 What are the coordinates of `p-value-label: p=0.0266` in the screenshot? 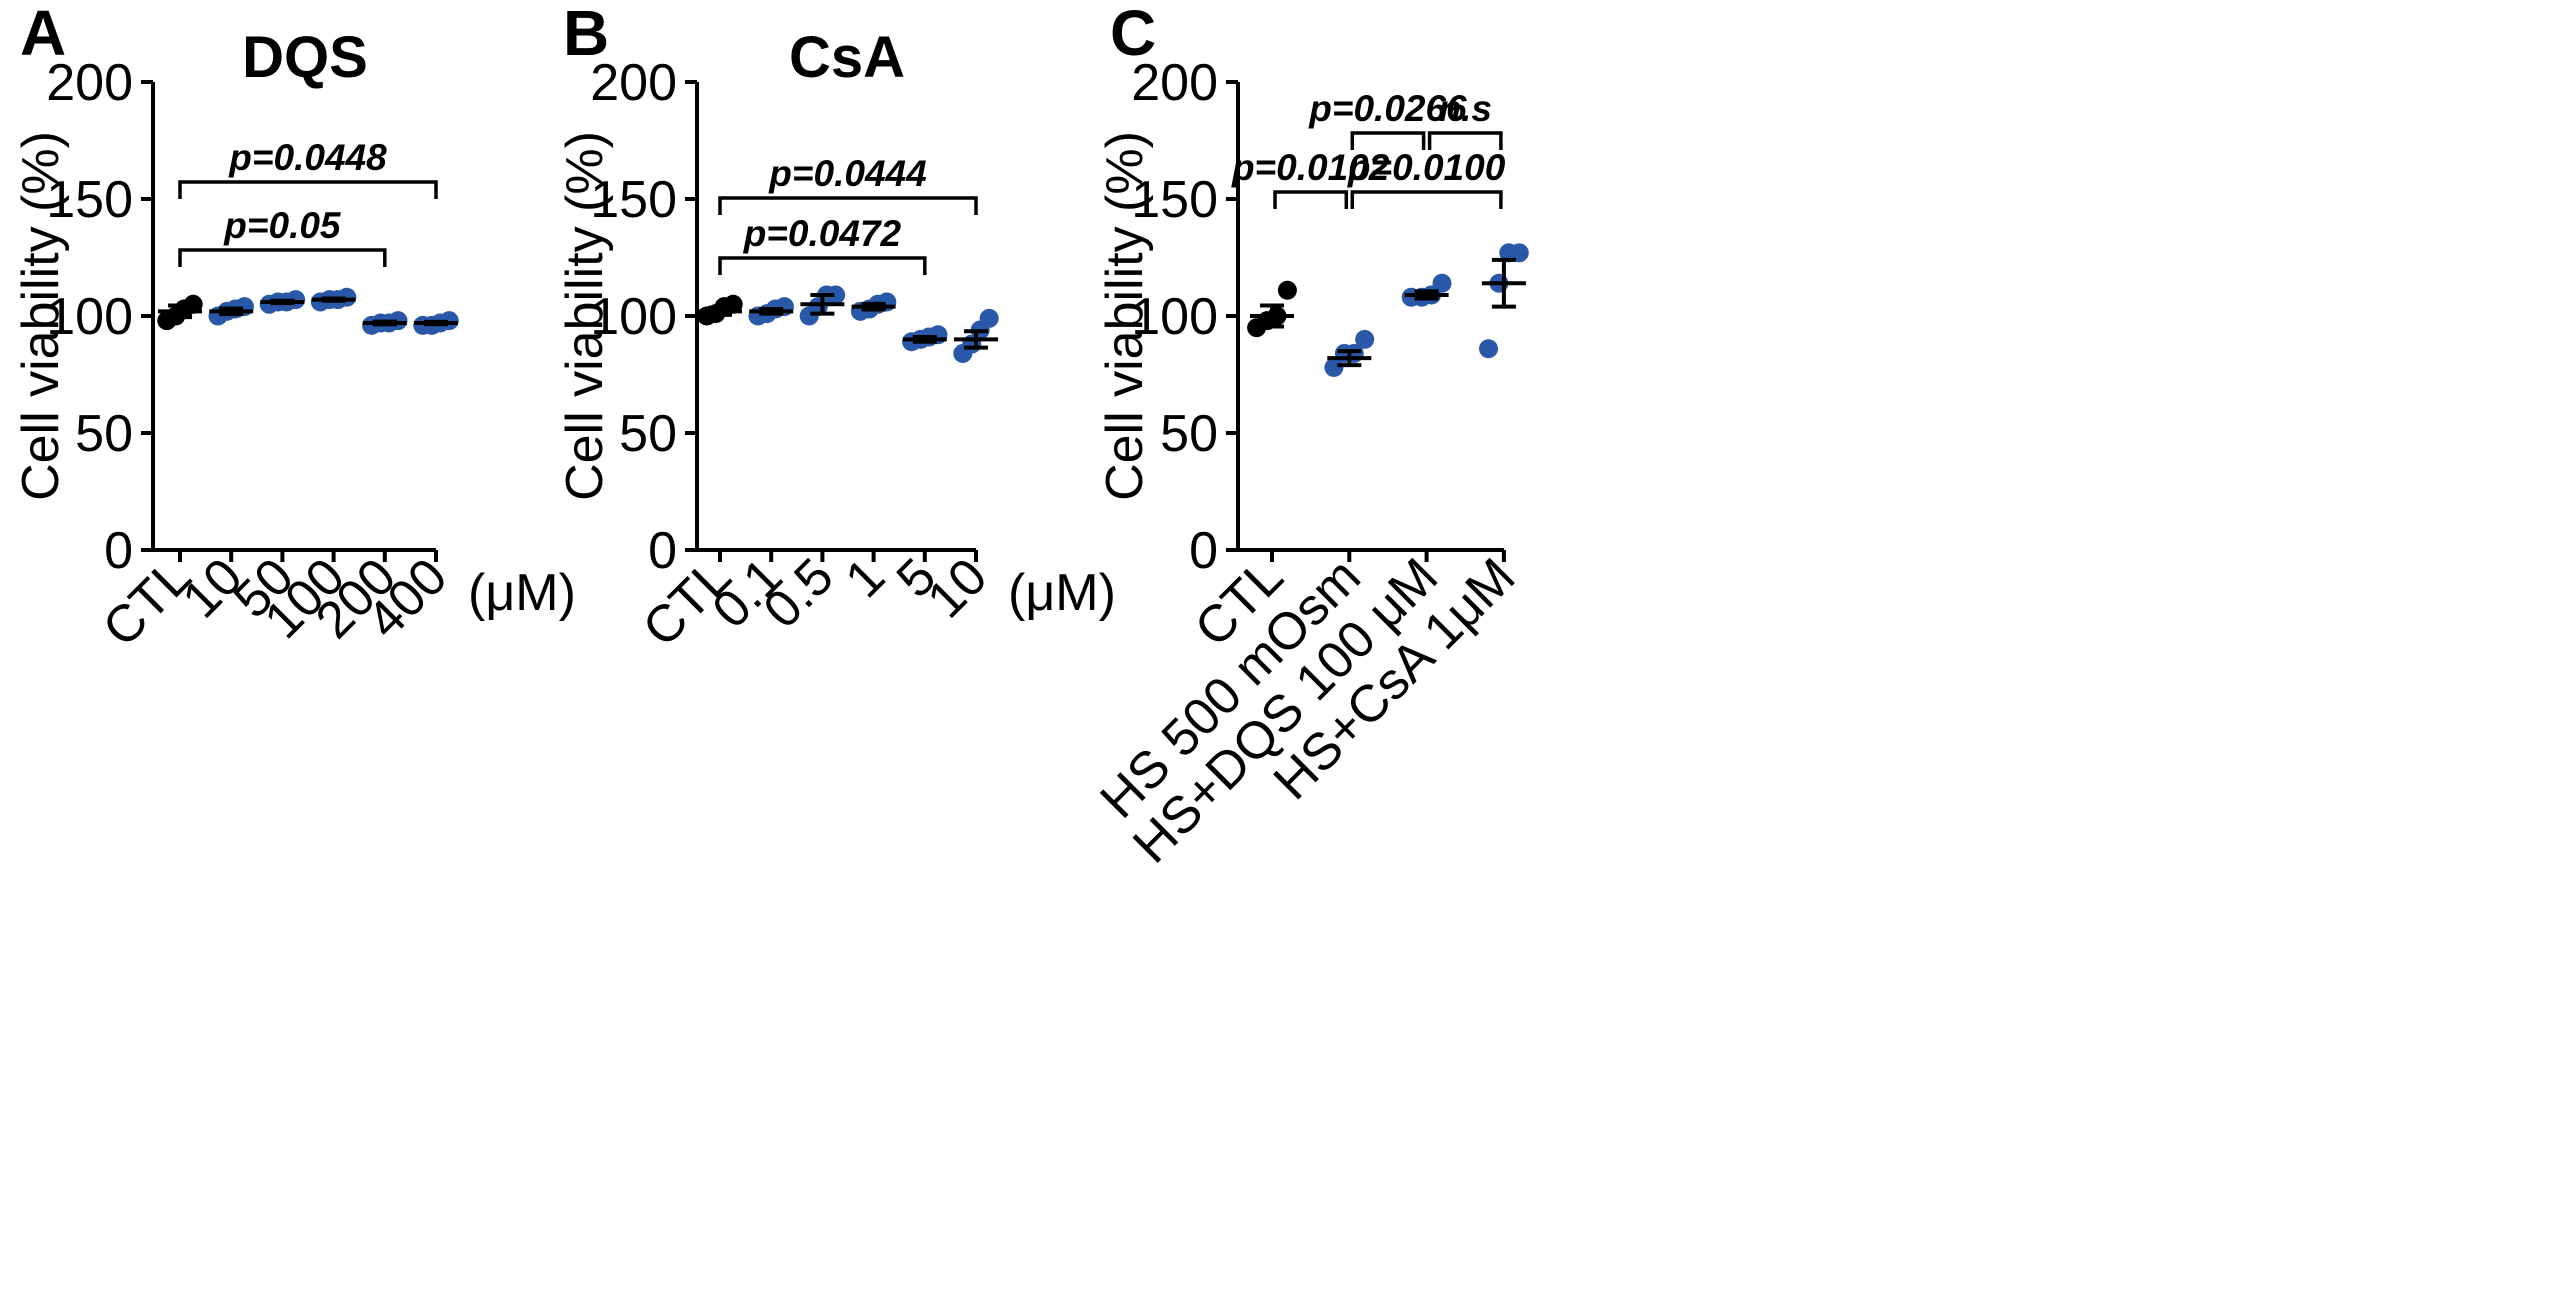 It's located at (1387, 108).